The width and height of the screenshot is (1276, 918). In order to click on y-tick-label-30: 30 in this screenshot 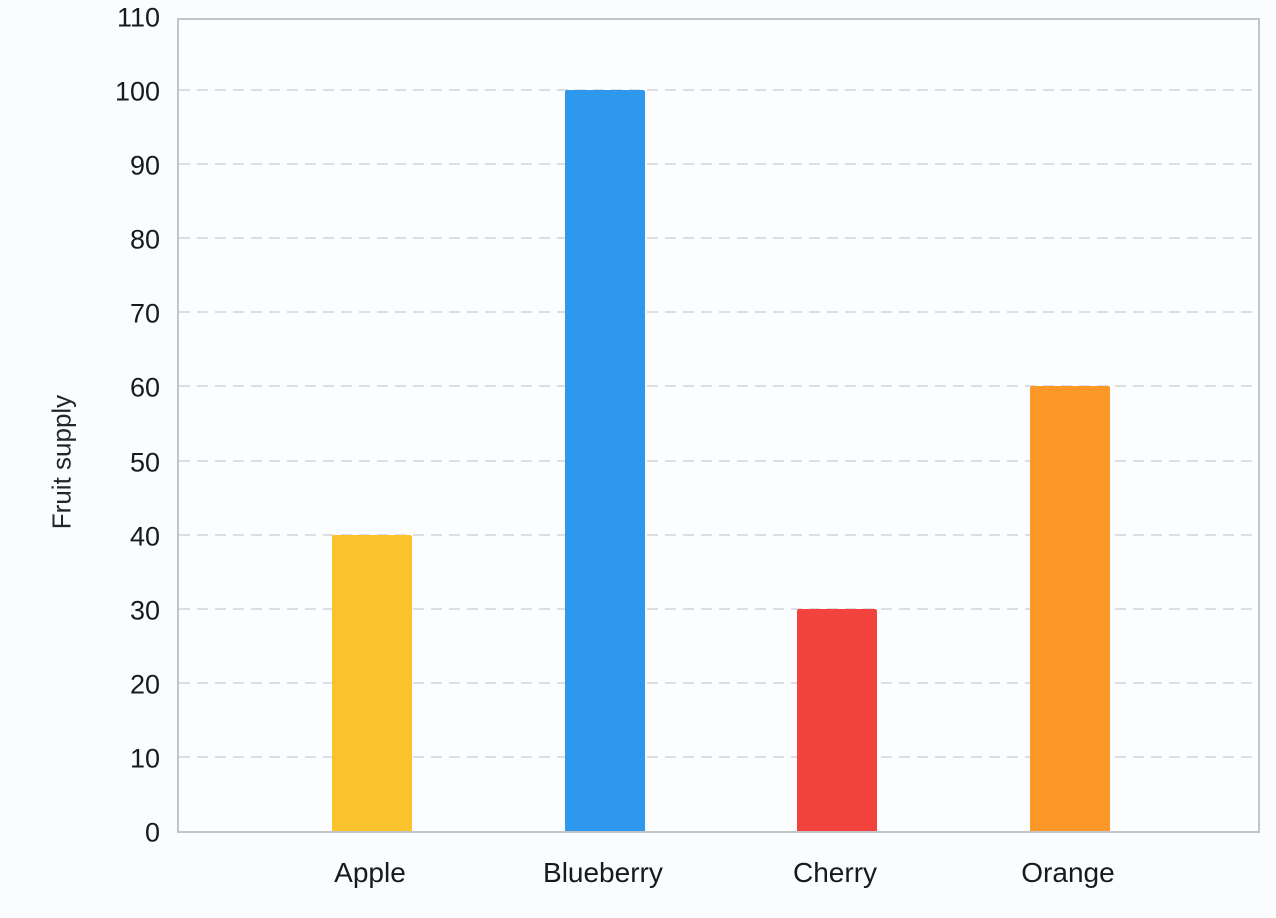, I will do `click(144, 610)`.